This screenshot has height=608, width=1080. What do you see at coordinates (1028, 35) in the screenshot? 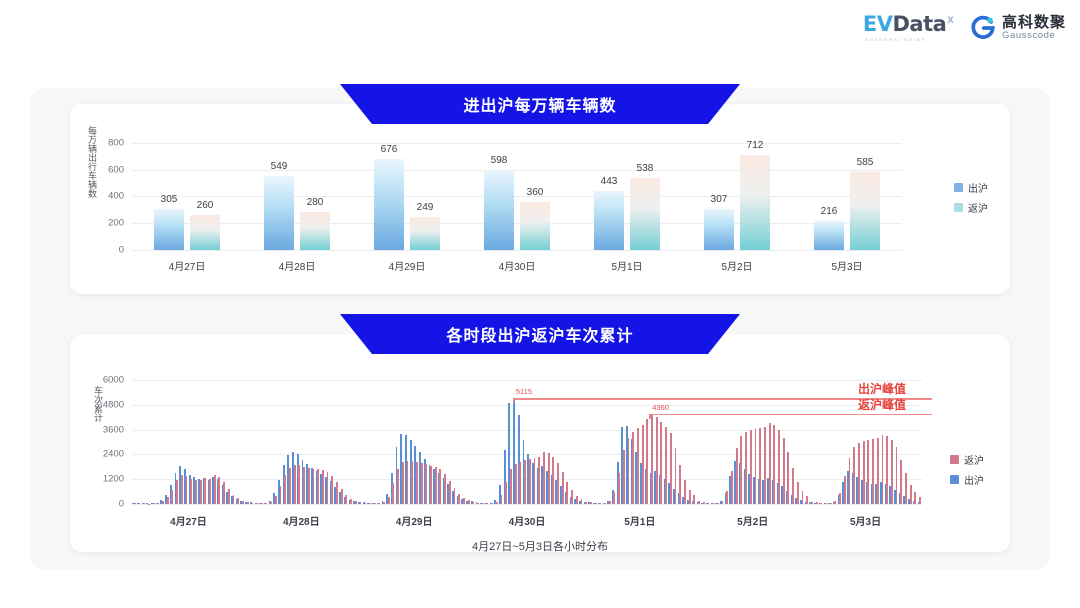
I see `gausscode-en: Gausscode` at bounding box center [1028, 35].